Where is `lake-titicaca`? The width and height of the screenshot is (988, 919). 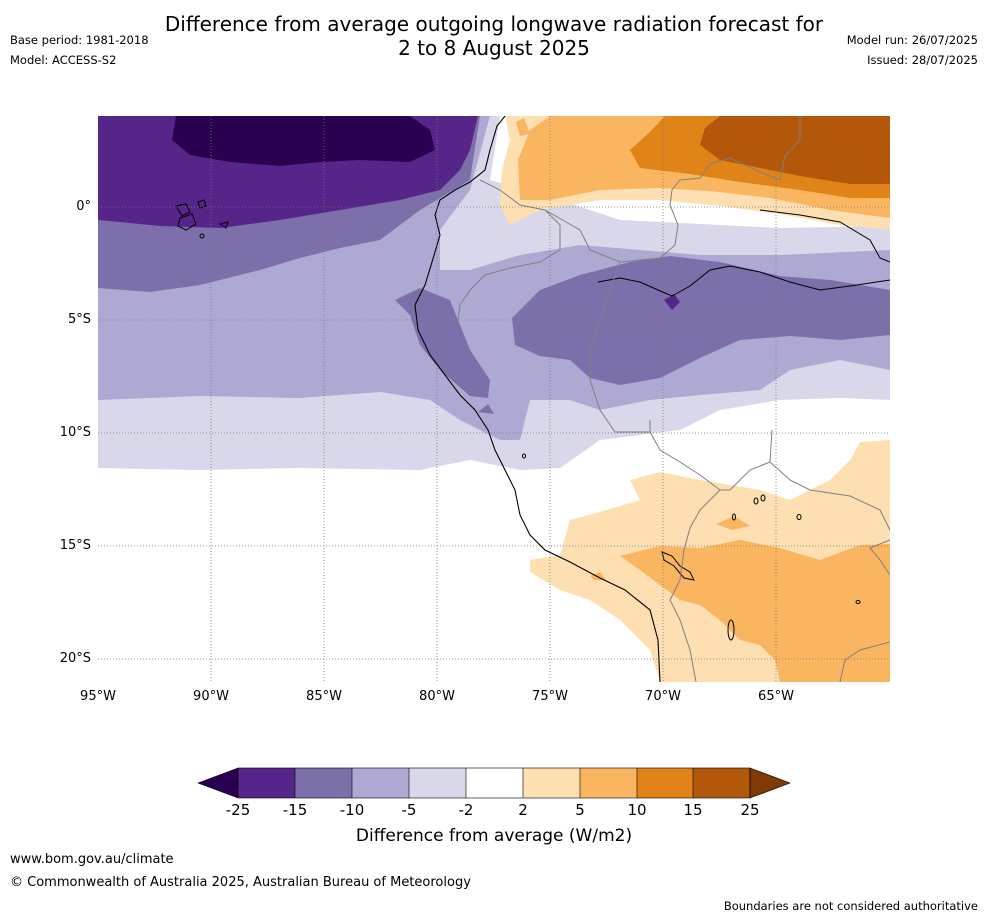 lake-titicaca is located at coordinates (678, 566).